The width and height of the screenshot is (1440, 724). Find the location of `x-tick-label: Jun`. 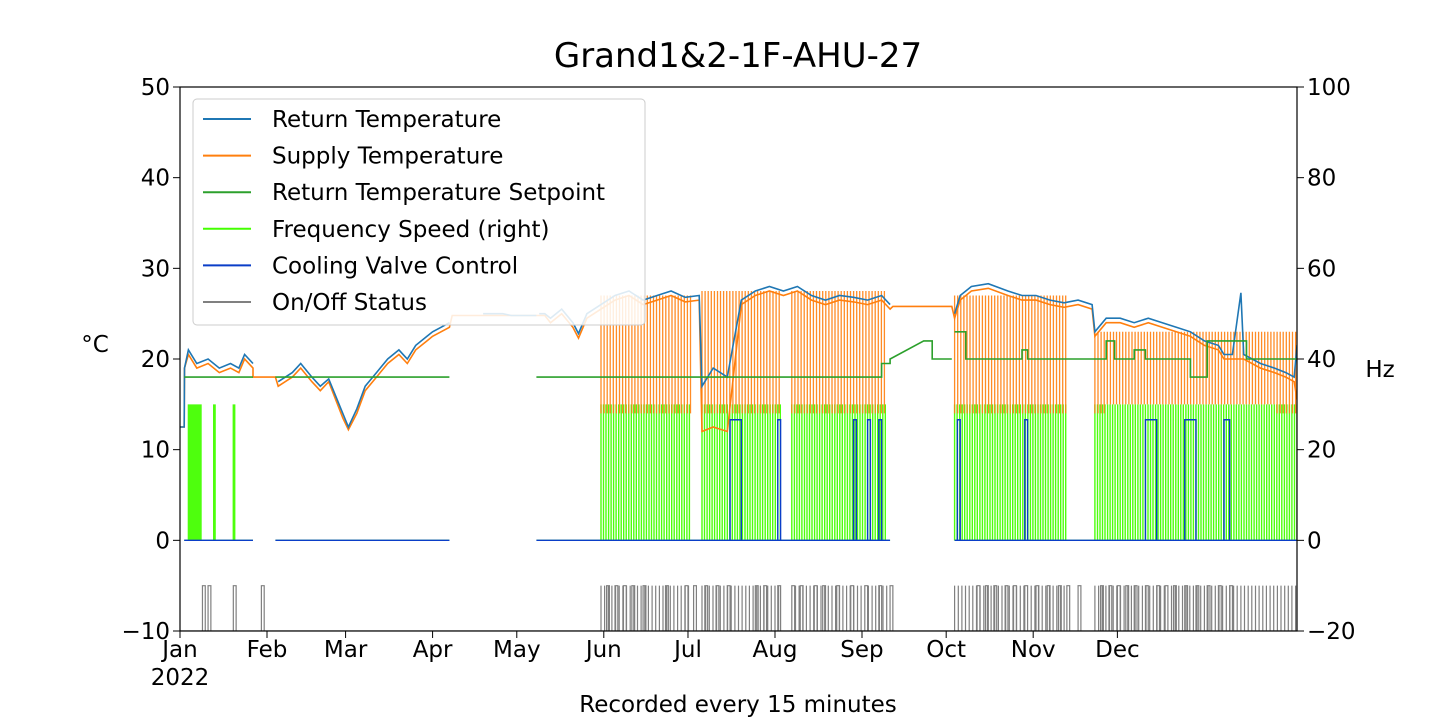

x-tick-label: Jun is located at coordinates (603, 650).